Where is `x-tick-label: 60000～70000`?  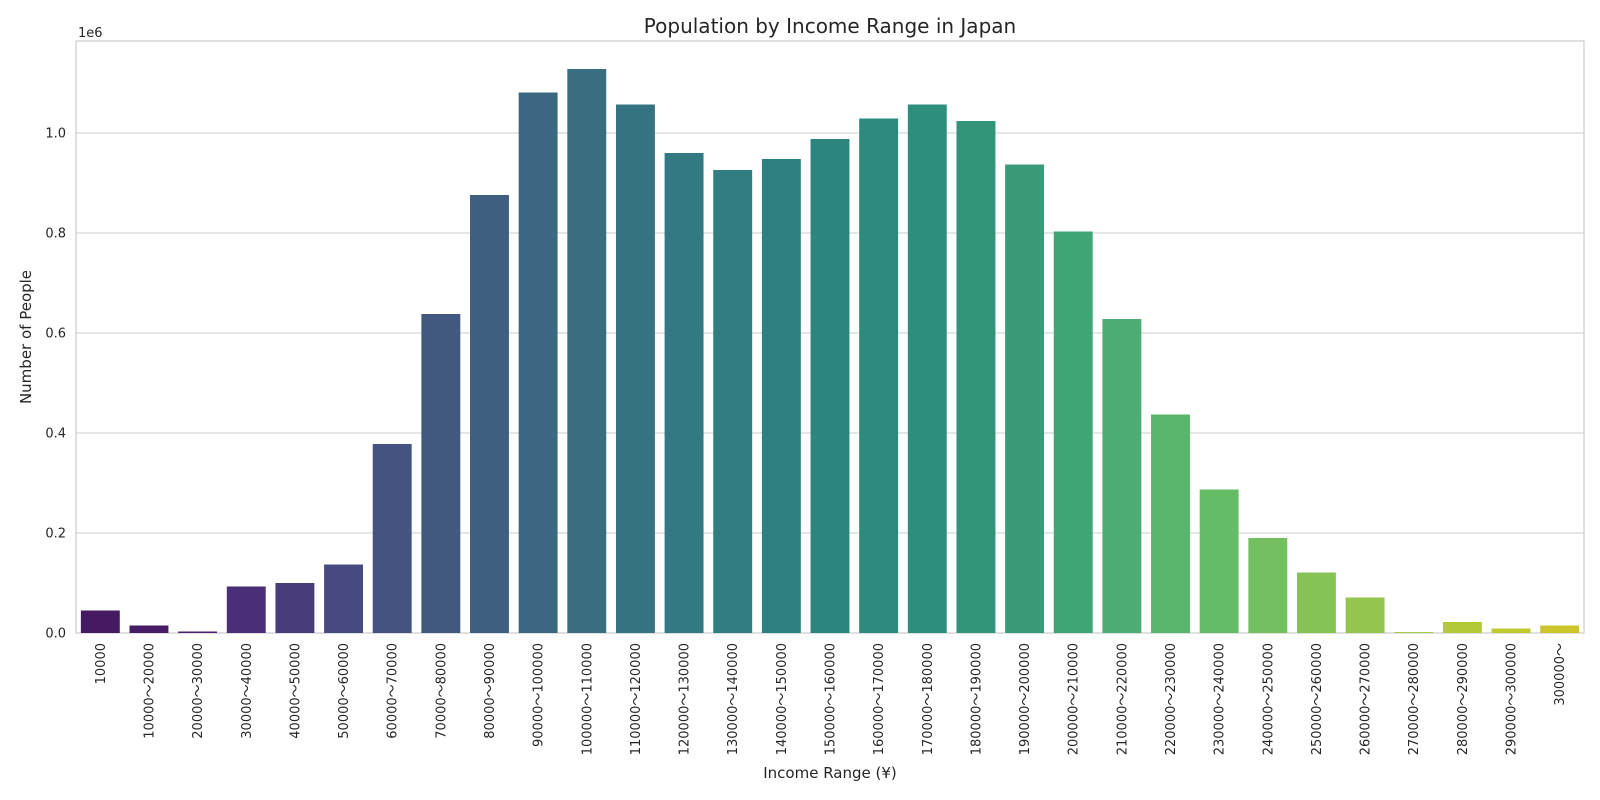
x-tick-label: 60000～70000 is located at coordinates (393, 691).